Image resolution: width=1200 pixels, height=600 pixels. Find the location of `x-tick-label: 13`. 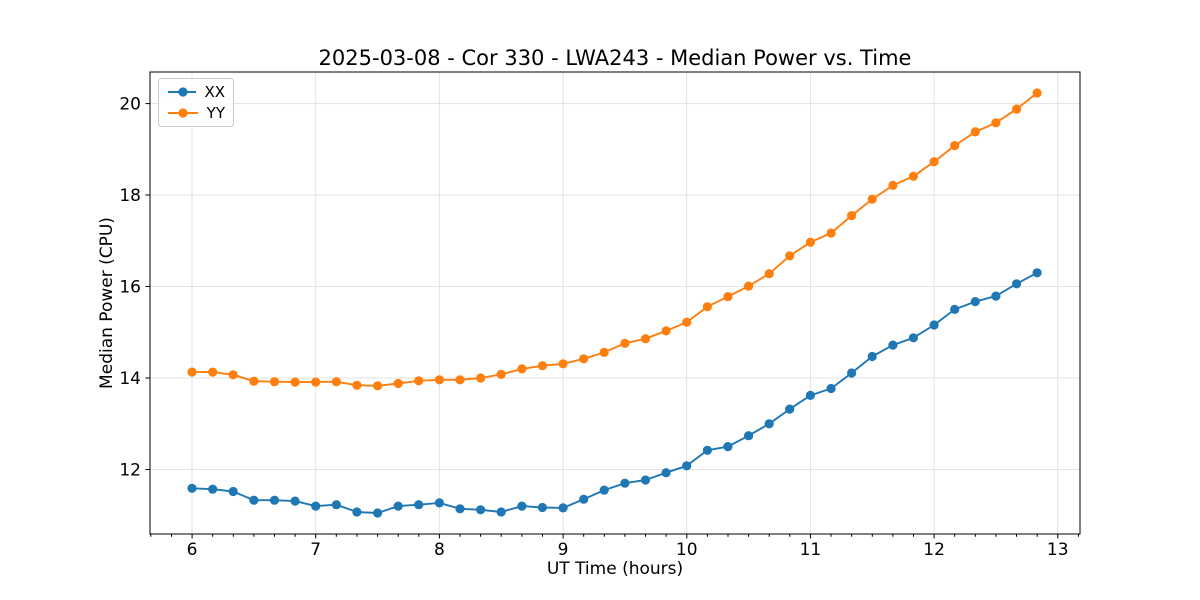

x-tick-label: 13 is located at coordinates (1058, 550).